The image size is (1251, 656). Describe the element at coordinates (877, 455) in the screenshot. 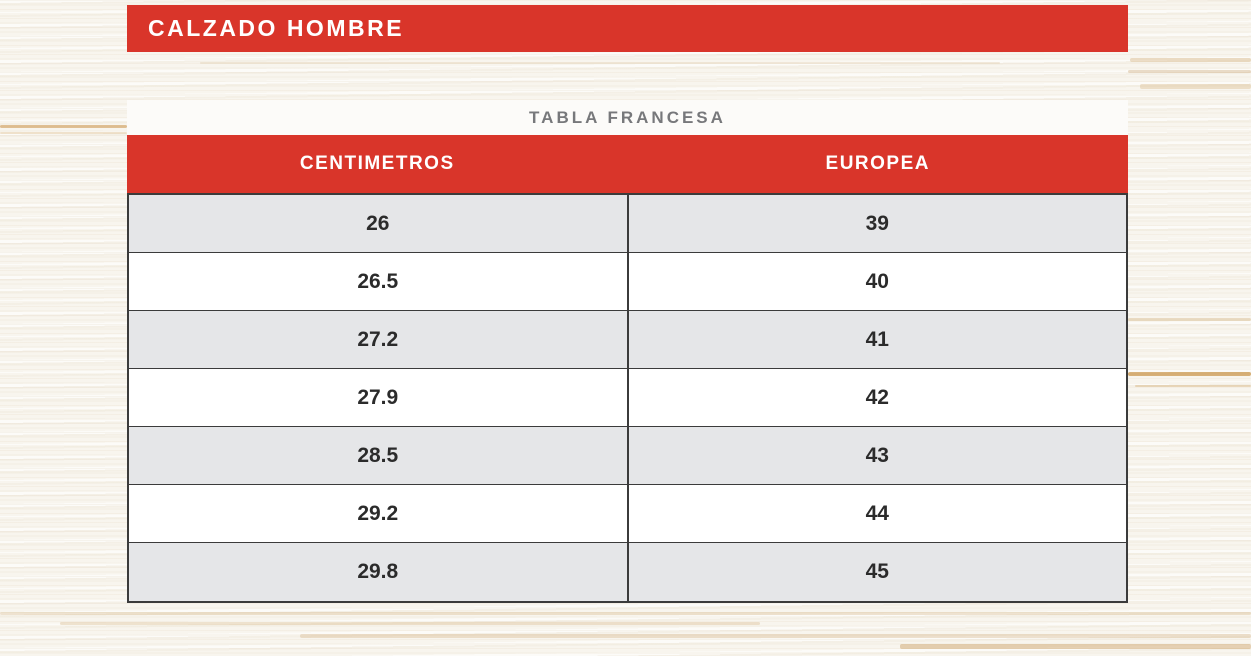

I see `eu-cell: 43` at that location.